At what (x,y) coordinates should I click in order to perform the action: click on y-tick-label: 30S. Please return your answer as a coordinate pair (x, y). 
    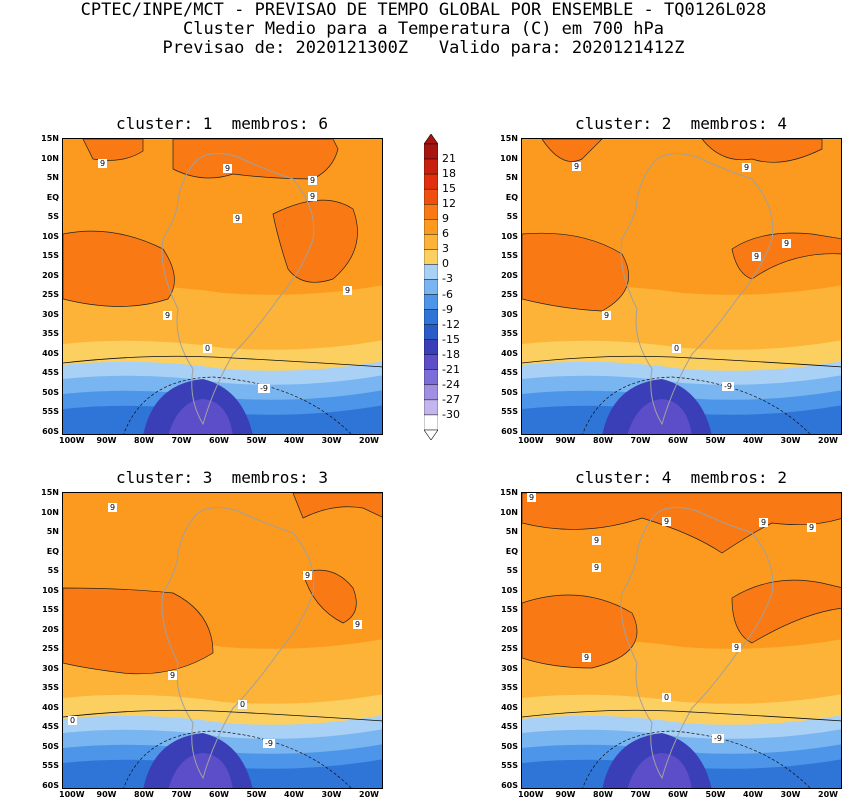
    Looking at the image, I should click on (509, 668).